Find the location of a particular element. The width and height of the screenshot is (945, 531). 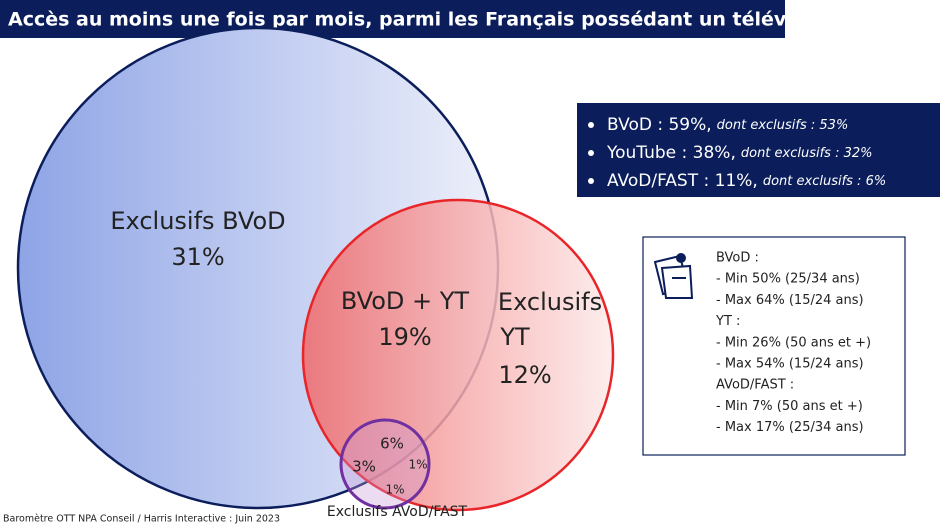

note-line: - Min 50% (25/34 ans) is located at coordinates (788, 279).